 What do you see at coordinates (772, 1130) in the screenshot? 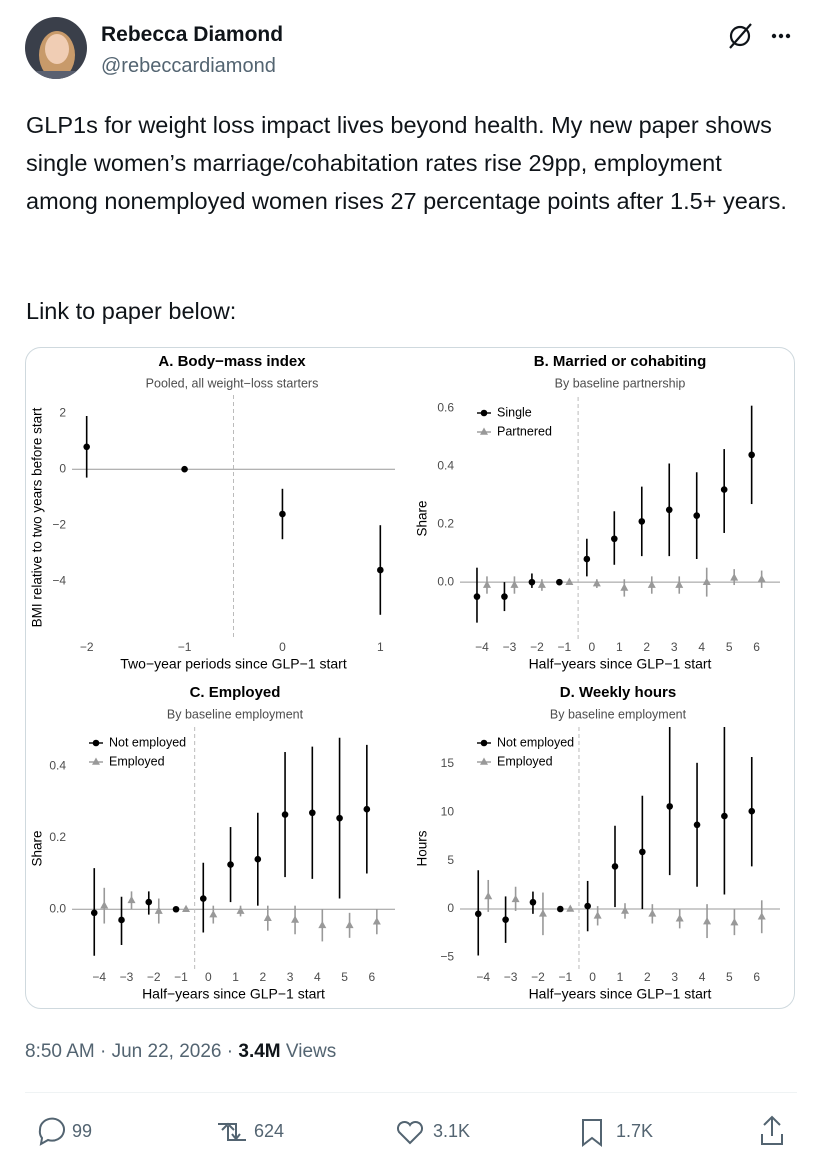
I see `share-icon` at bounding box center [772, 1130].